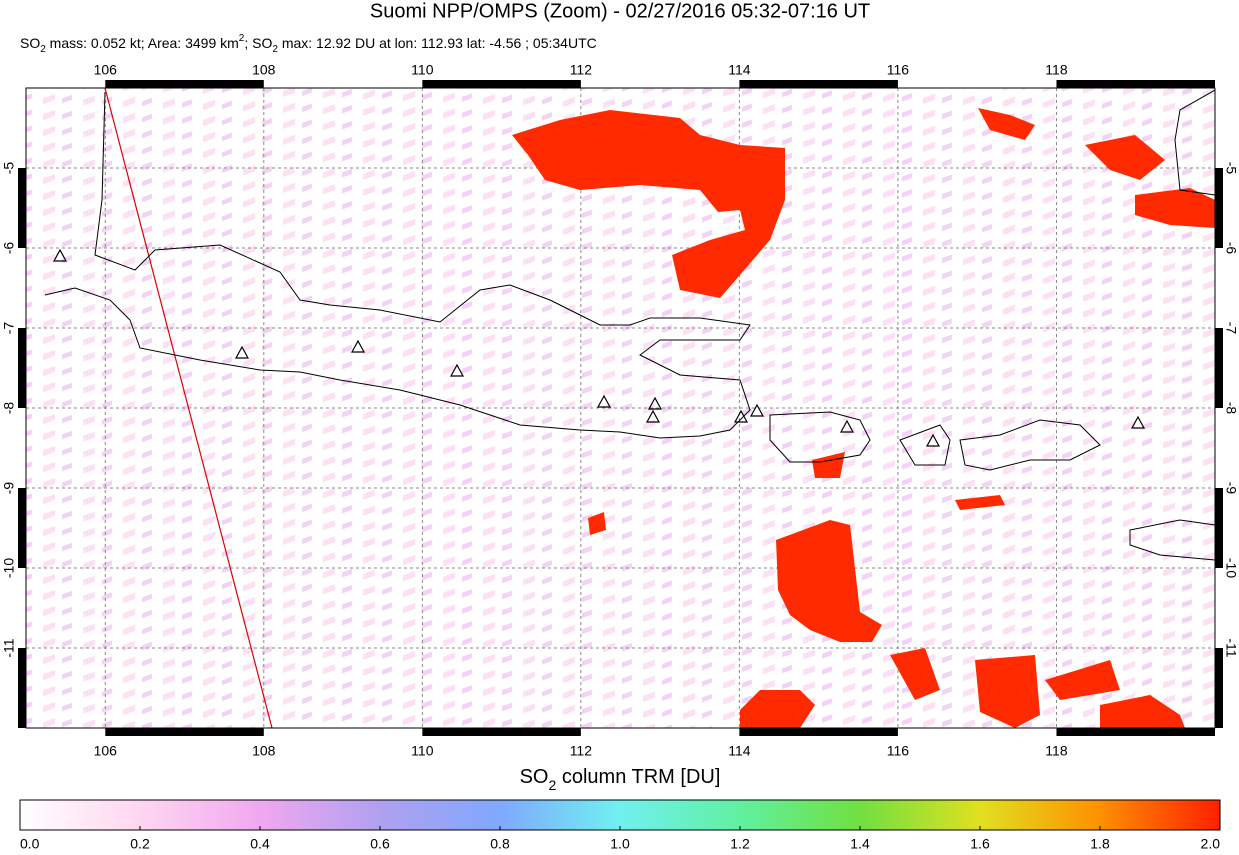  I want to click on colorbar-tick-label: 1.4, so click(860, 844).